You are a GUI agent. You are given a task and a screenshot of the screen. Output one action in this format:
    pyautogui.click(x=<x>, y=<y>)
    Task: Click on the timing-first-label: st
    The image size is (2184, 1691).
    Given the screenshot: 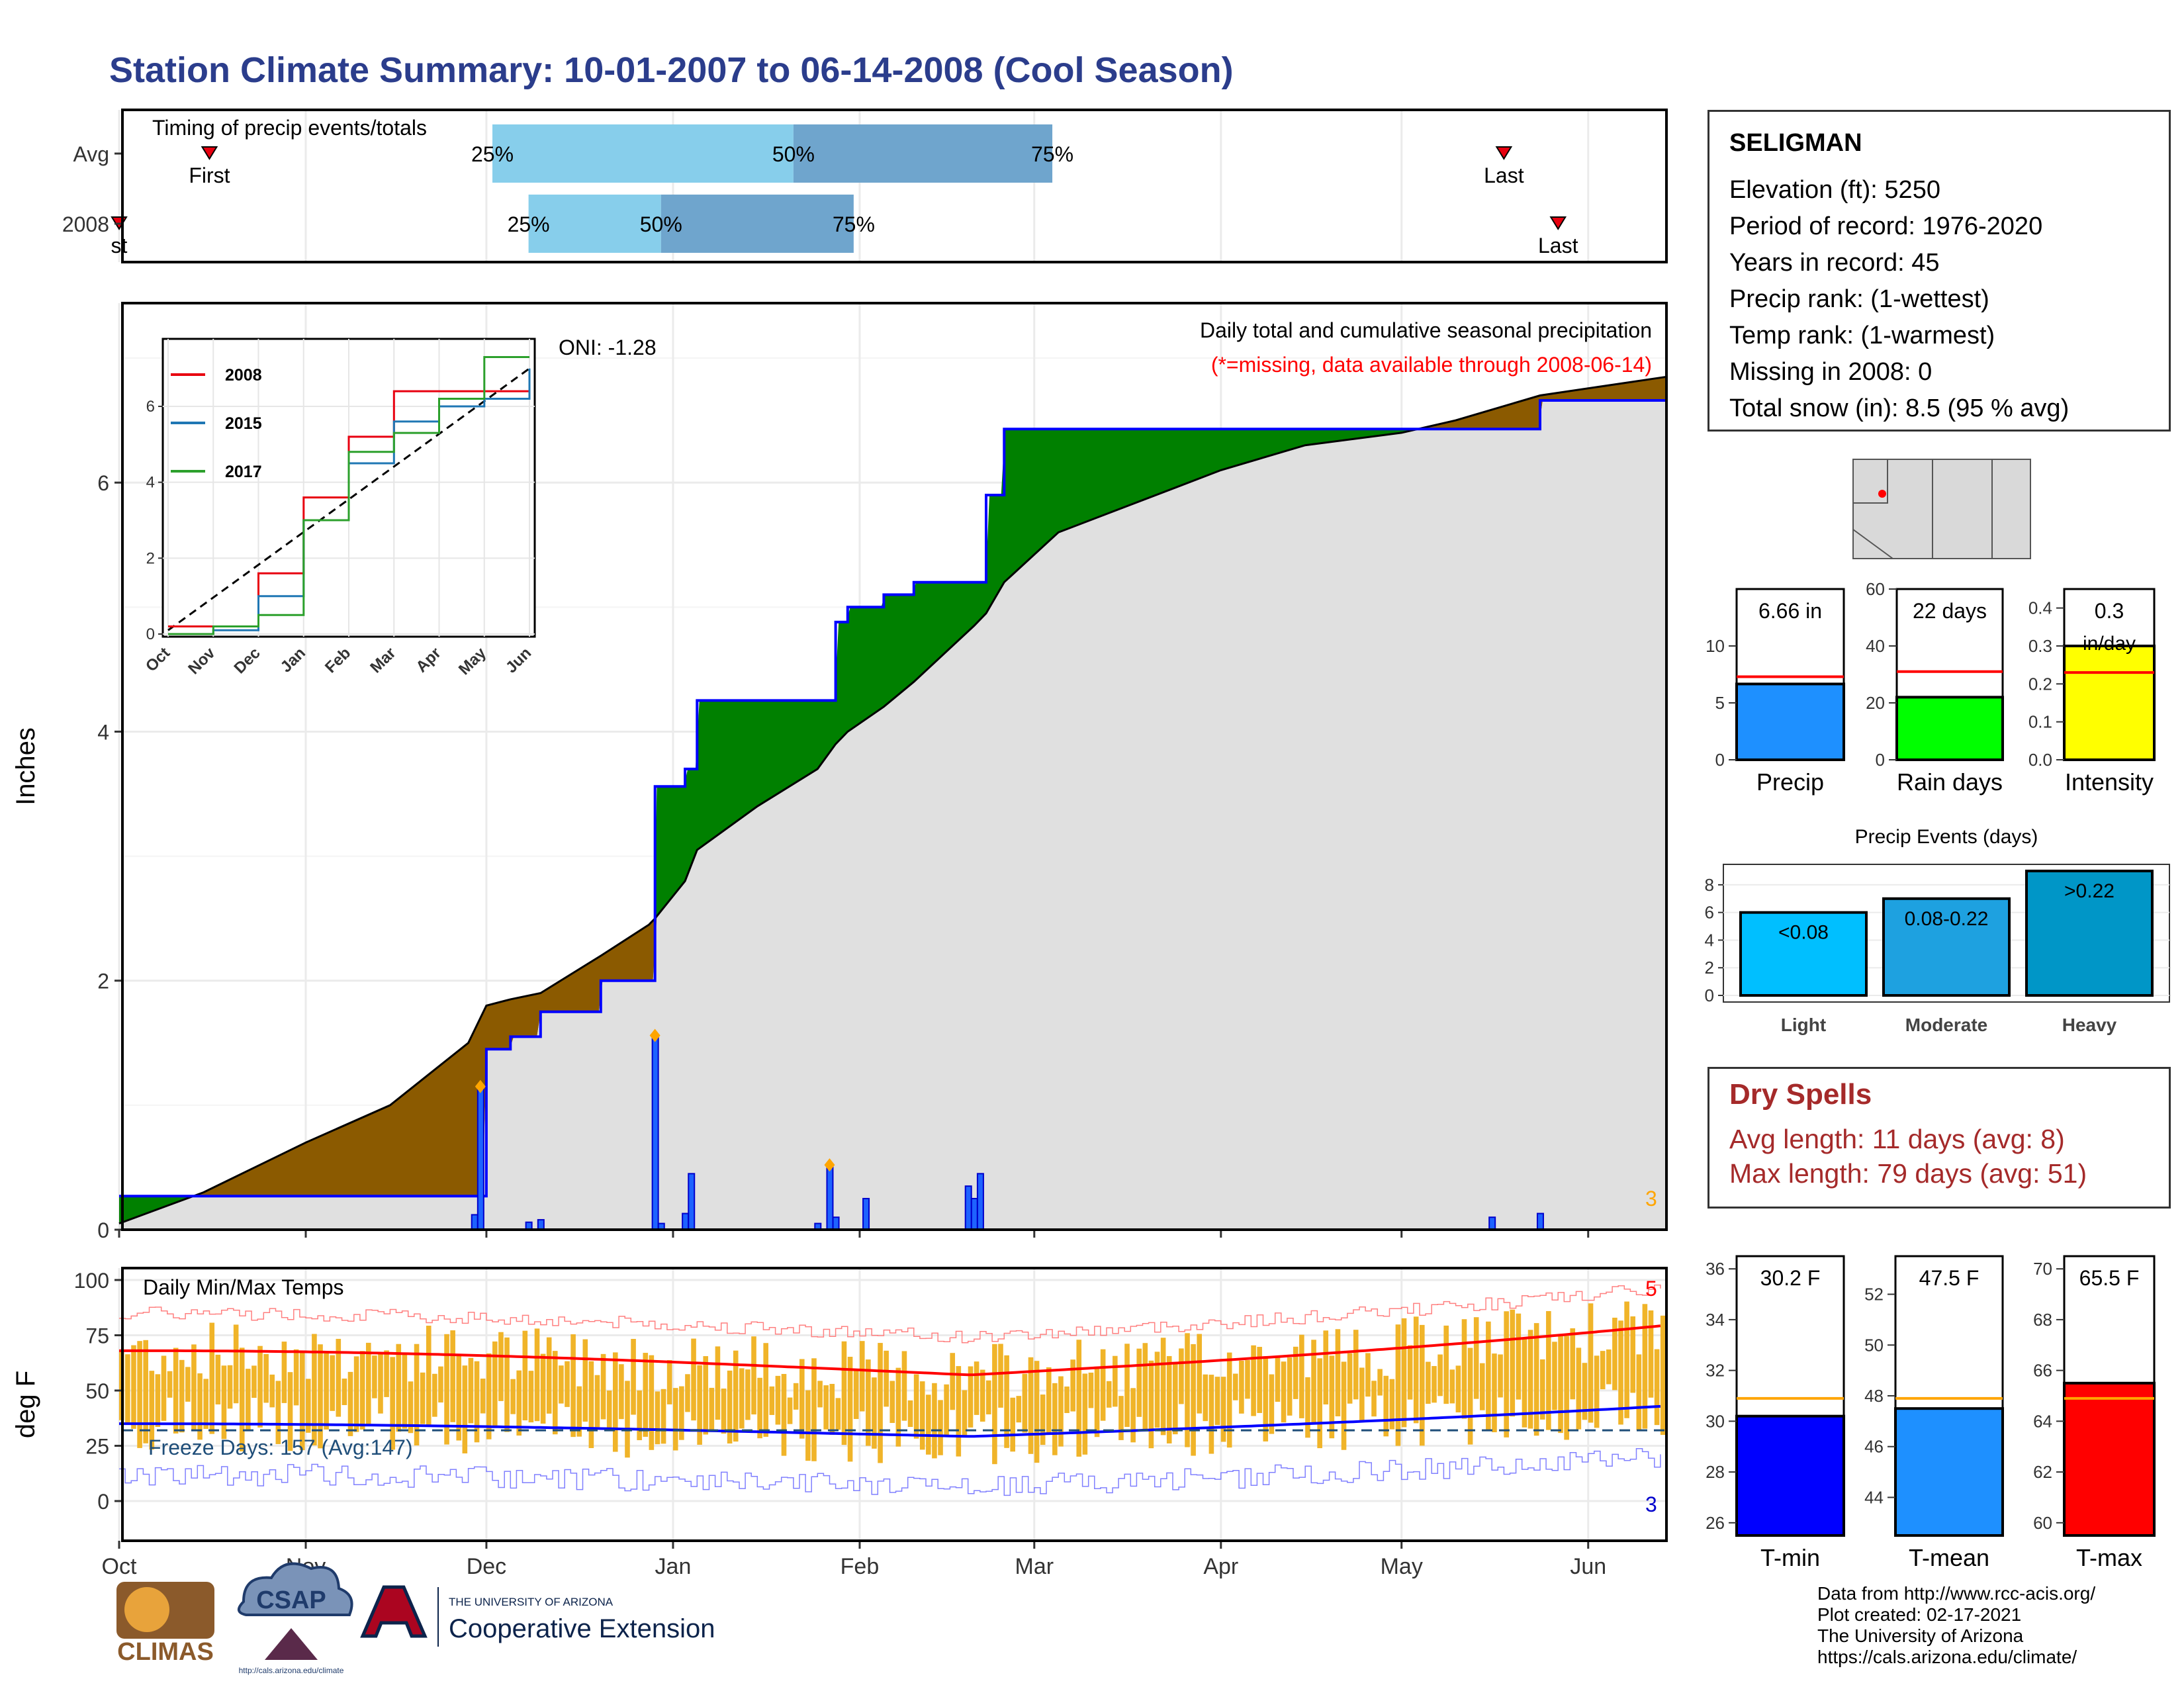 What is the action you would take?
    pyautogui.click(x=119, y=245)
    